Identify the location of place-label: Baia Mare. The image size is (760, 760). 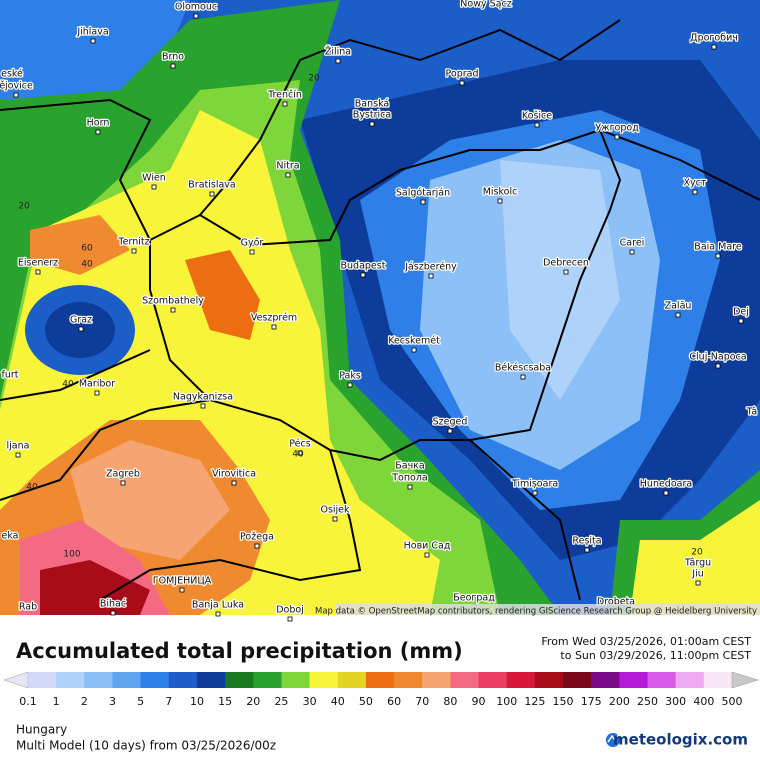
(718, 247).